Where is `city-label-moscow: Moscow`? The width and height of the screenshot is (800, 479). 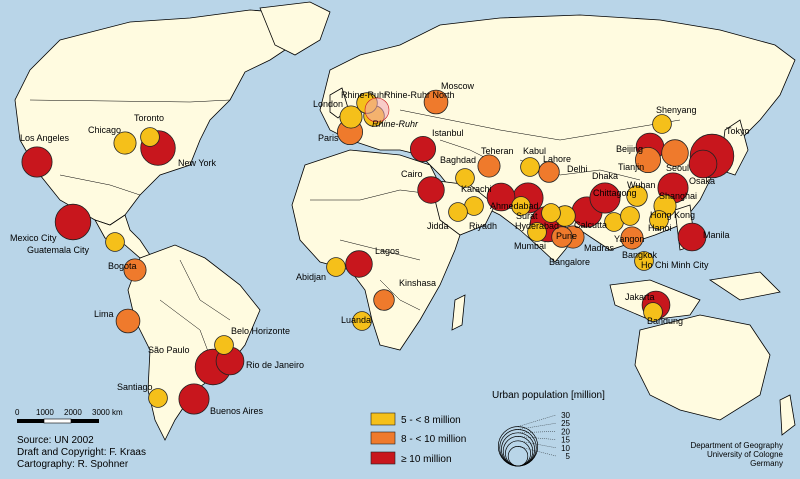
city-label-moscow: Moscow is located at coordinates (458, 86).